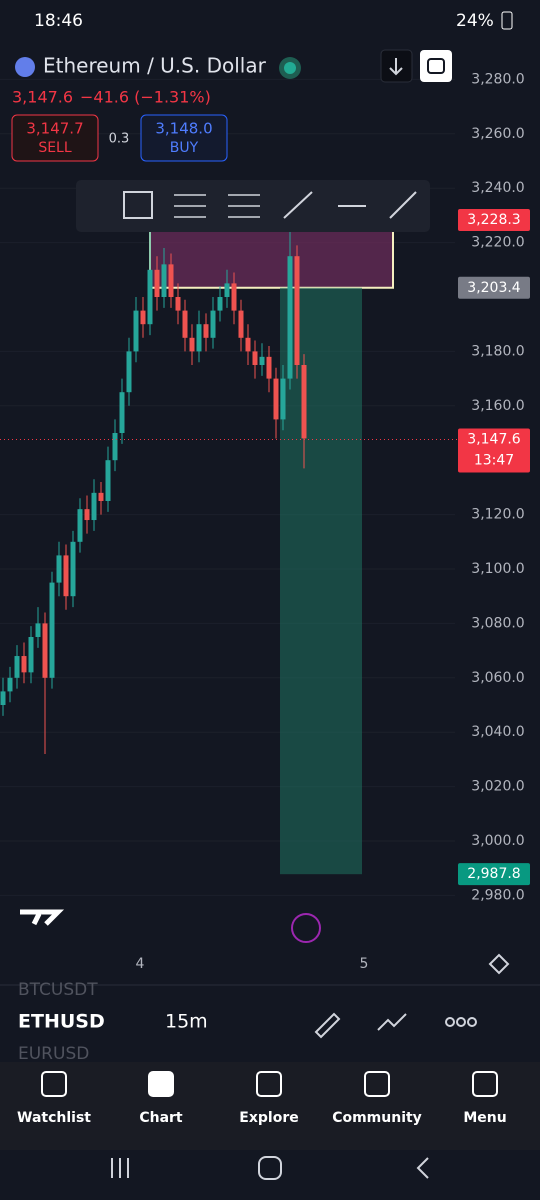 The image size is (540, 1200). What do you see at coordinates (475, 21) in the screenshot?
I see `battery: 24%` at bounding box center [475, 21].